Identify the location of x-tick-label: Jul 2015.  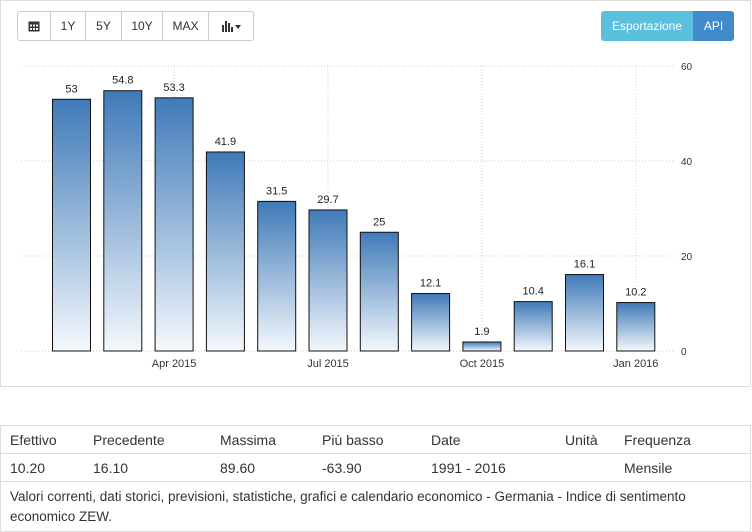
(328, 364).